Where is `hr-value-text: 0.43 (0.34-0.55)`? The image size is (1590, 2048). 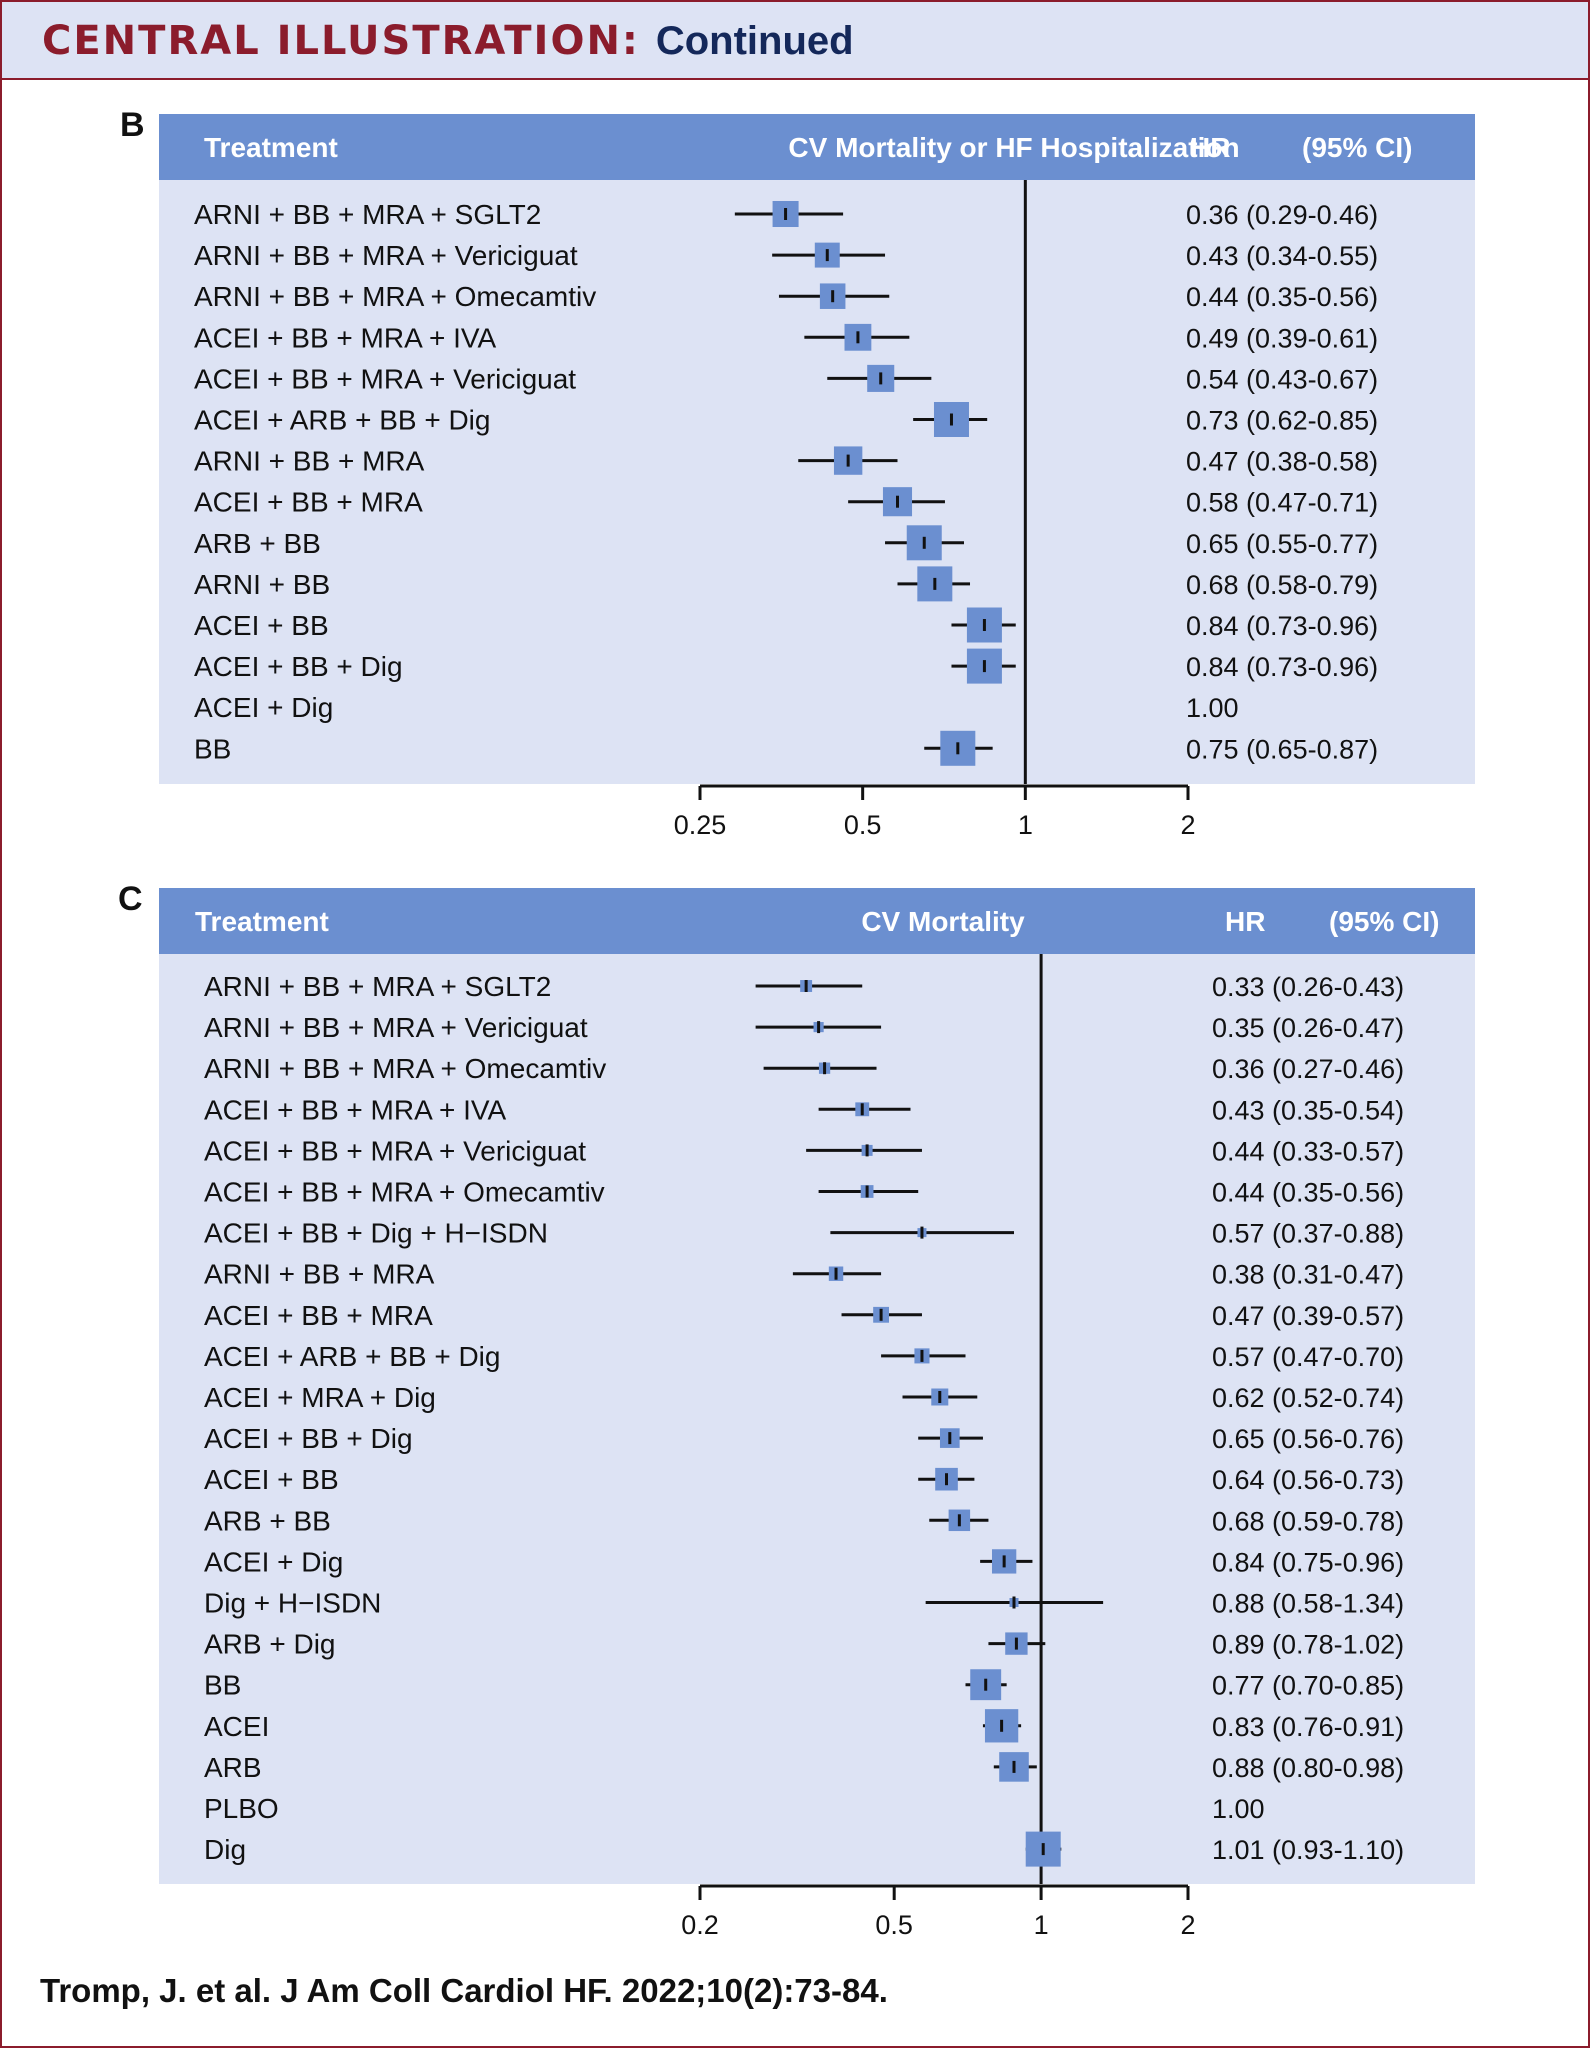 hr-value-text: 0.43 (0.34-0.55) is located at coordinates (1282, 256).